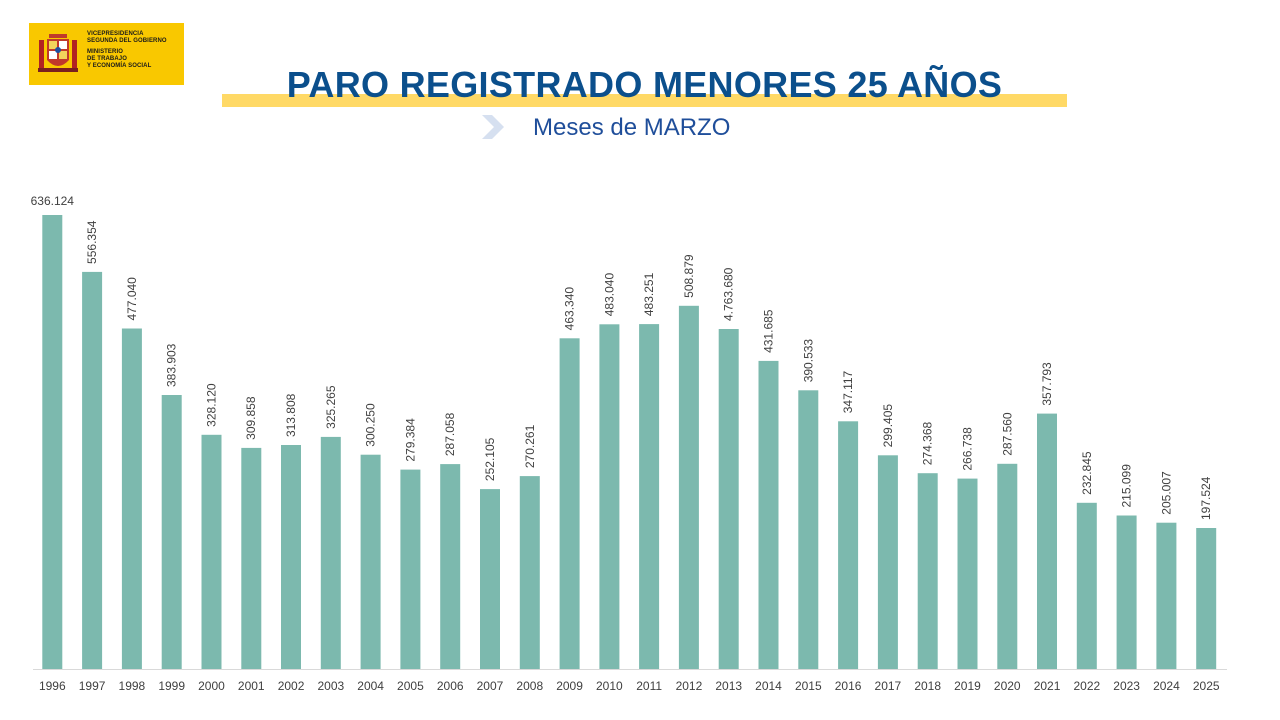 The height and width of the screenshot is (720, 1280). What do you see at coordinates (251, 686) in the screenshot?
I see `x-tick-label-2001: 2001` at bounding box center [251, 686].